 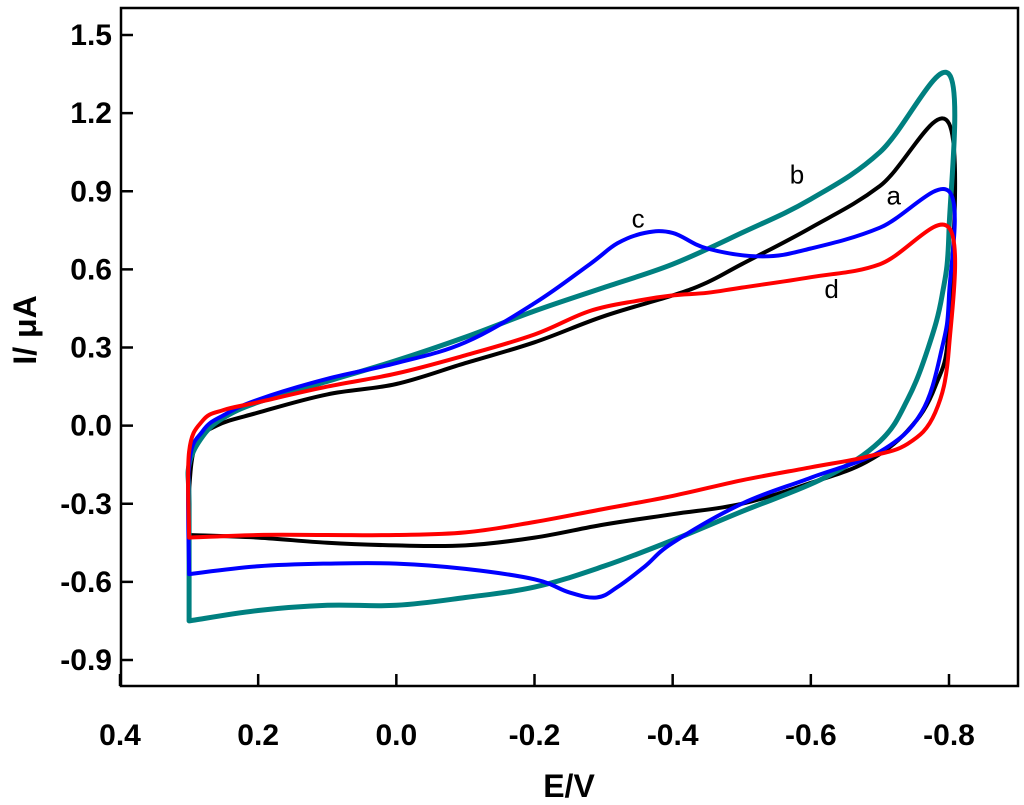 I want to click on y-tick-label: -0.9, so click(x=86, y=660).